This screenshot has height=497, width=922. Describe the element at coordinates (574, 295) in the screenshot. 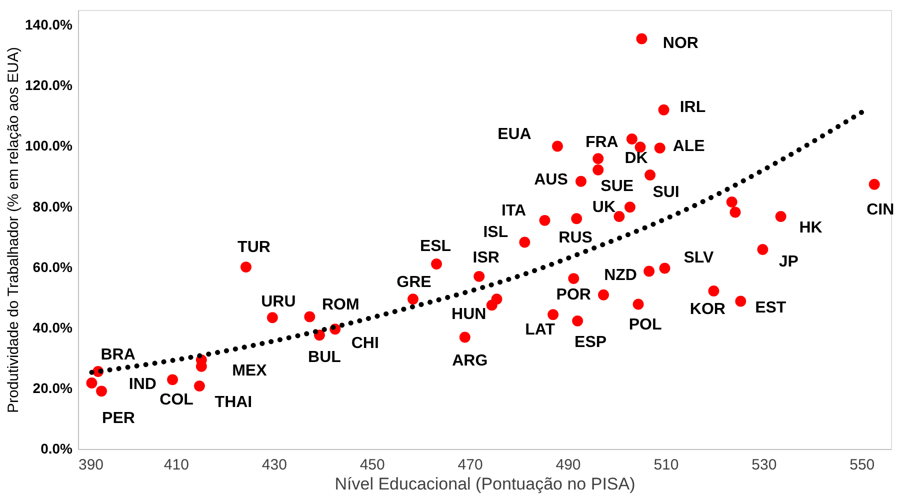

I see `annotation: POR` at that location.